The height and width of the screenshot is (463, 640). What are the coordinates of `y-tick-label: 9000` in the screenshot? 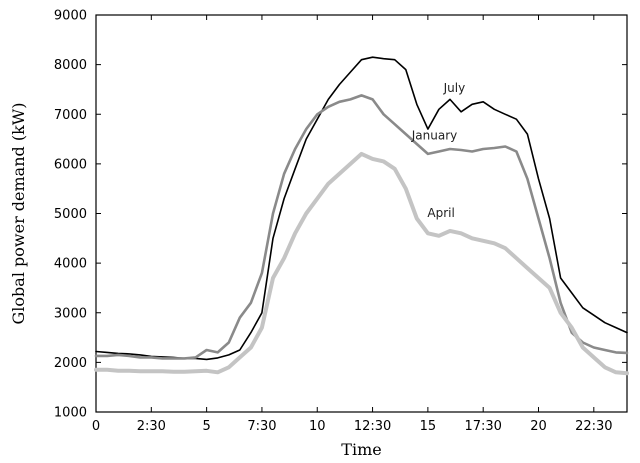 It's located at (70, 16).